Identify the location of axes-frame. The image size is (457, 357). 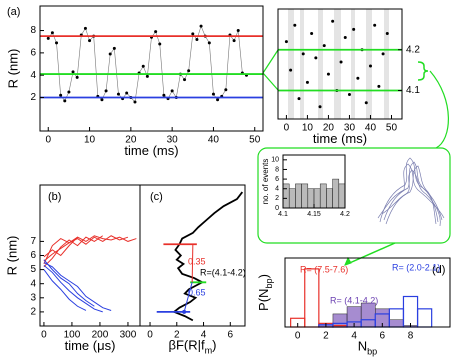
(340, 64).